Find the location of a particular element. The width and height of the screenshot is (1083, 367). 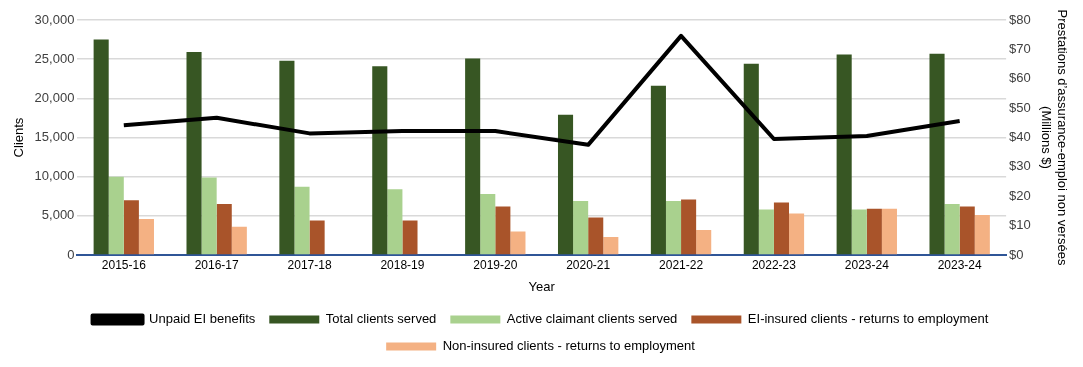

y2-axis-title: Prestations d’assurance-emploi non versées (Millions $) is located at coordinates (1054, 137).